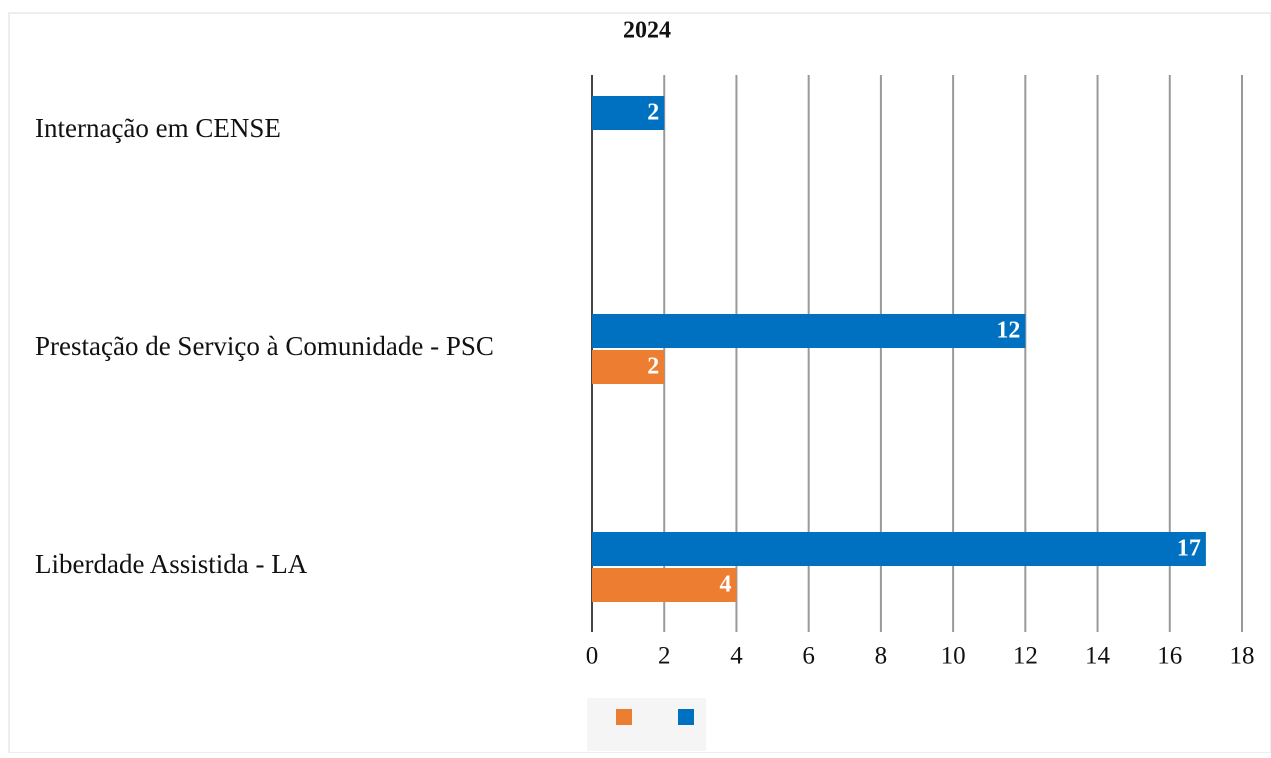  Describe the element at coordinates (881, 656) in the screenshot. I see `x-tick-label: 8` at that location.